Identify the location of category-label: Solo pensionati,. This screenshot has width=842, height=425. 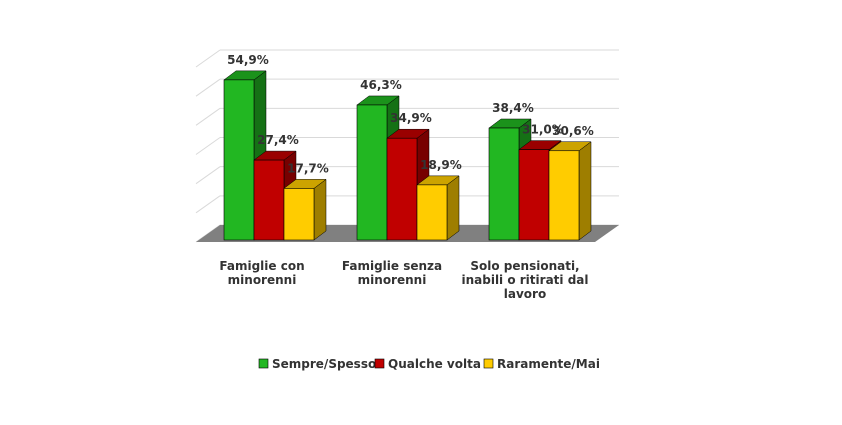
(524, 266).